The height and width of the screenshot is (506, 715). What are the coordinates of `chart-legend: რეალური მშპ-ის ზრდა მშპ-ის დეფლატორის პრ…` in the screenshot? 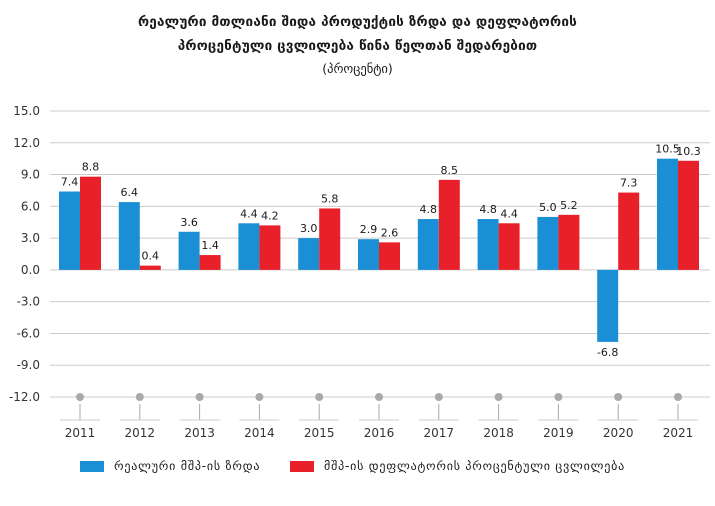 It's located at (357, 469).